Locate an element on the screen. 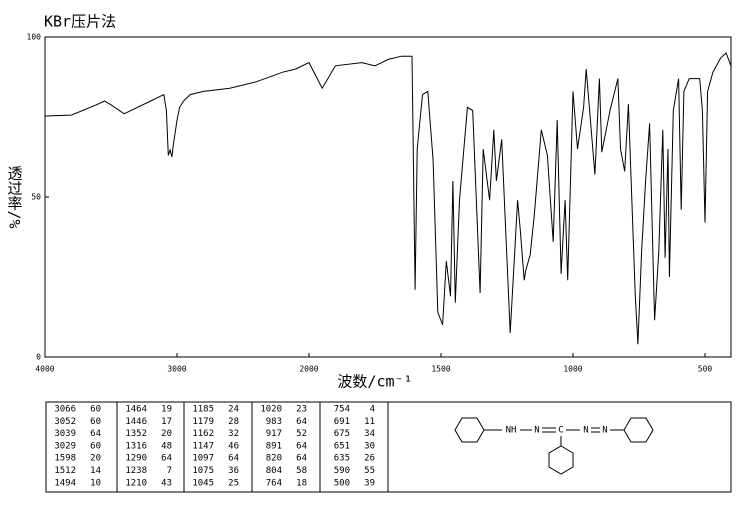  peak-transmittance: 36 is located at coordinates (233, 471).